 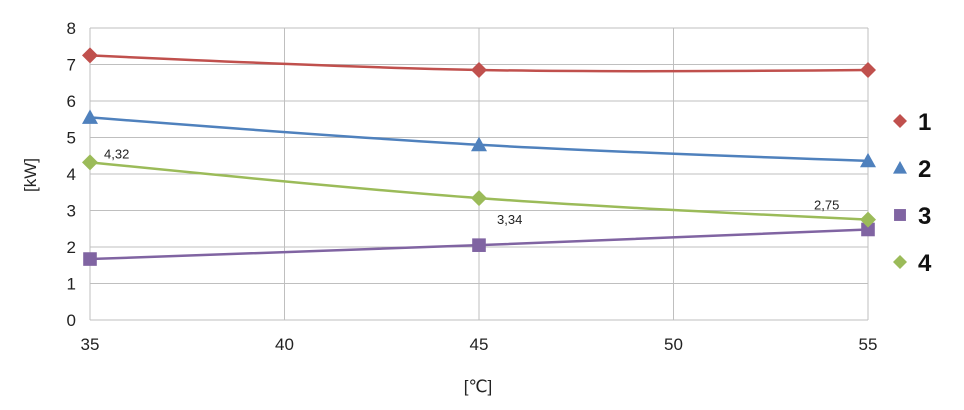 I want to click on legend-label: 2, so click(x=924, y=169).